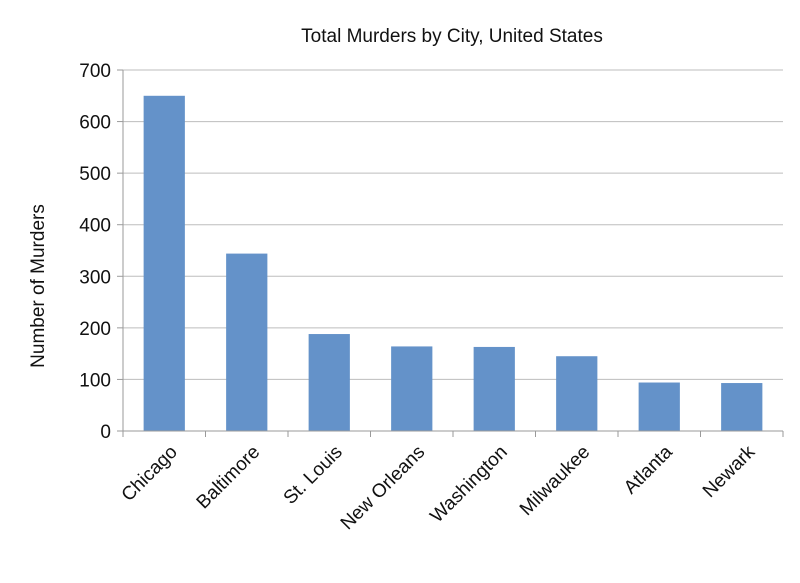  I want to click on x-tick-label: Baltimore, so click(229, 478).